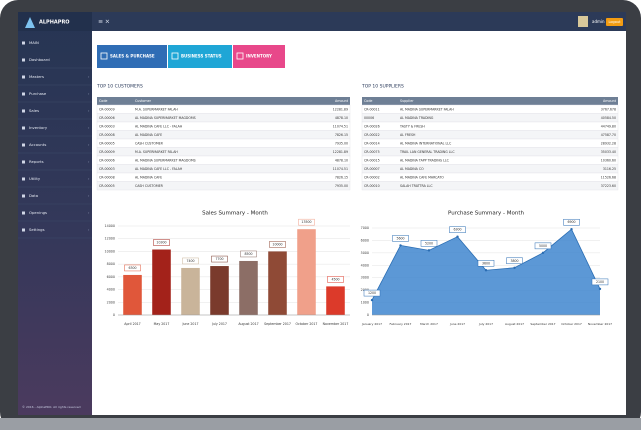 Image resolution: width=641 pixels, height=430 pixels. I want to click on data-label: 10300, so click(161, 243).